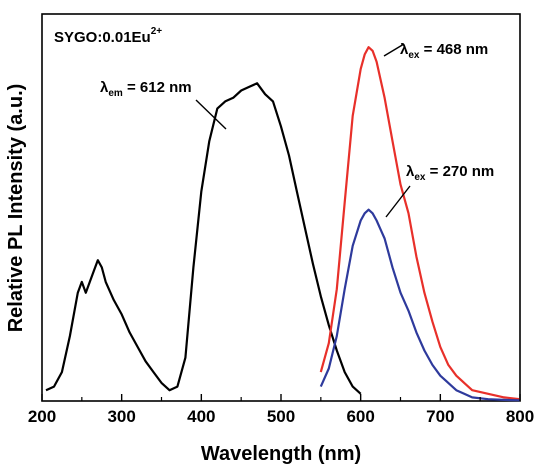 This screenshot has width=542, height=465. Describe the element at coordinates (201, 416) in the screenshot. I see `x-tick-label-400: 400` at that location.